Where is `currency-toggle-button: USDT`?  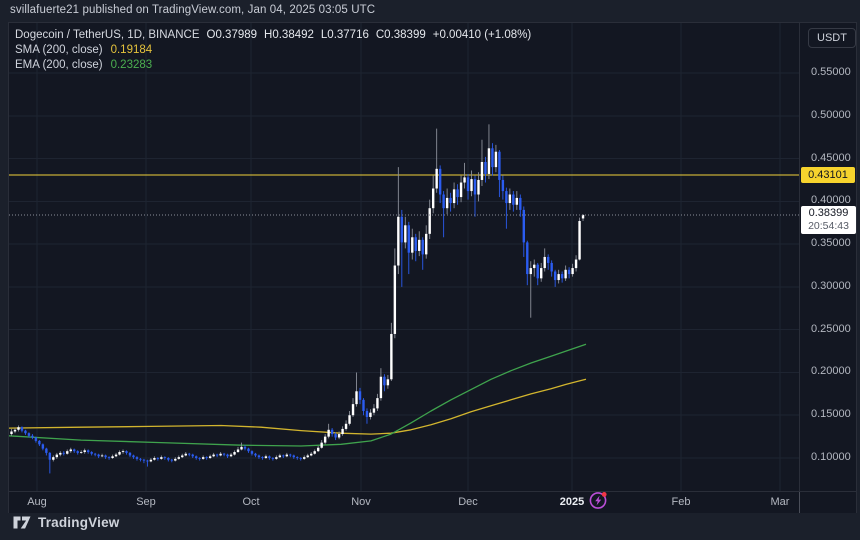
currency-toggle-button: USDT is located at coordinates (832, 38).